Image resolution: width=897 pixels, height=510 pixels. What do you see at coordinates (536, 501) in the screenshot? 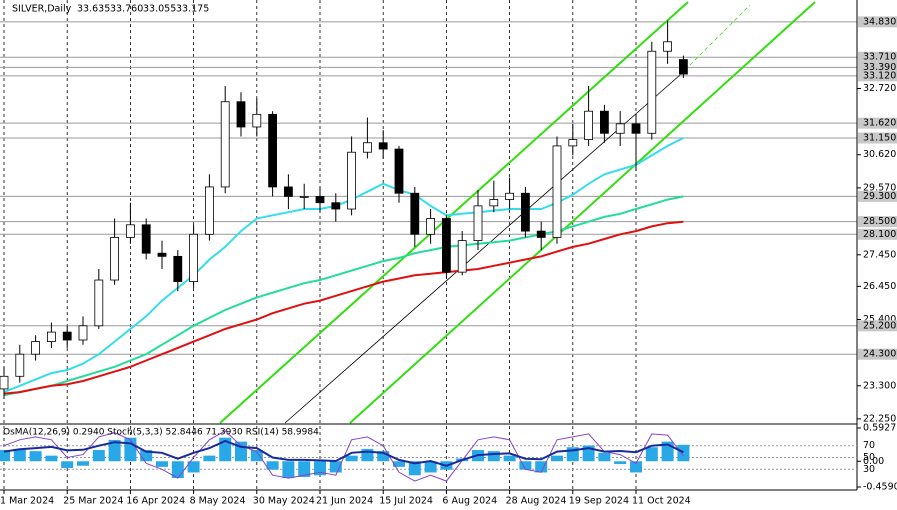
I see `x-tick-label: 28 Aug 2024` at bounding box center [536, 501].